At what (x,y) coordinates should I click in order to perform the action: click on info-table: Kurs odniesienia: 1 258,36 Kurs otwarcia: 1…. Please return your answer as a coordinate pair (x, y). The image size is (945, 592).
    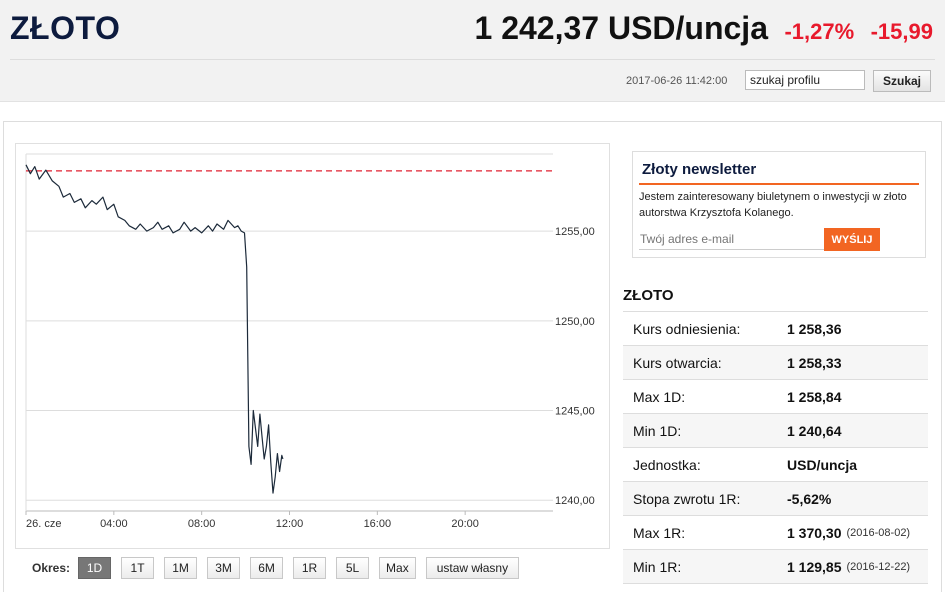
    Looking at the image, I should click on (775, 447).